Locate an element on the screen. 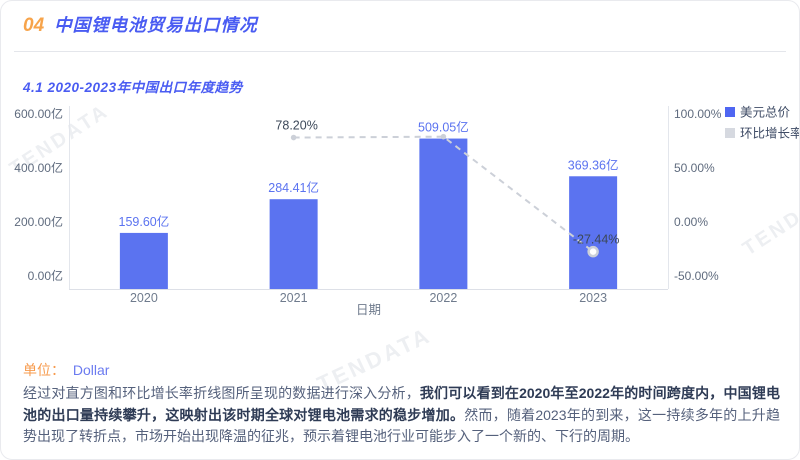  right-axis-tick: 100.00% is located at coordinates (698, 114).